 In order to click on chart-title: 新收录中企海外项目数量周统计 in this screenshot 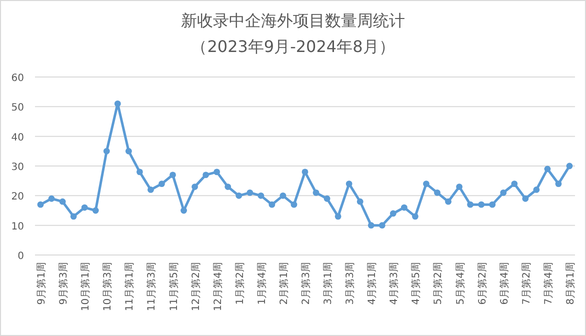, I will do `click(293, 20)`.